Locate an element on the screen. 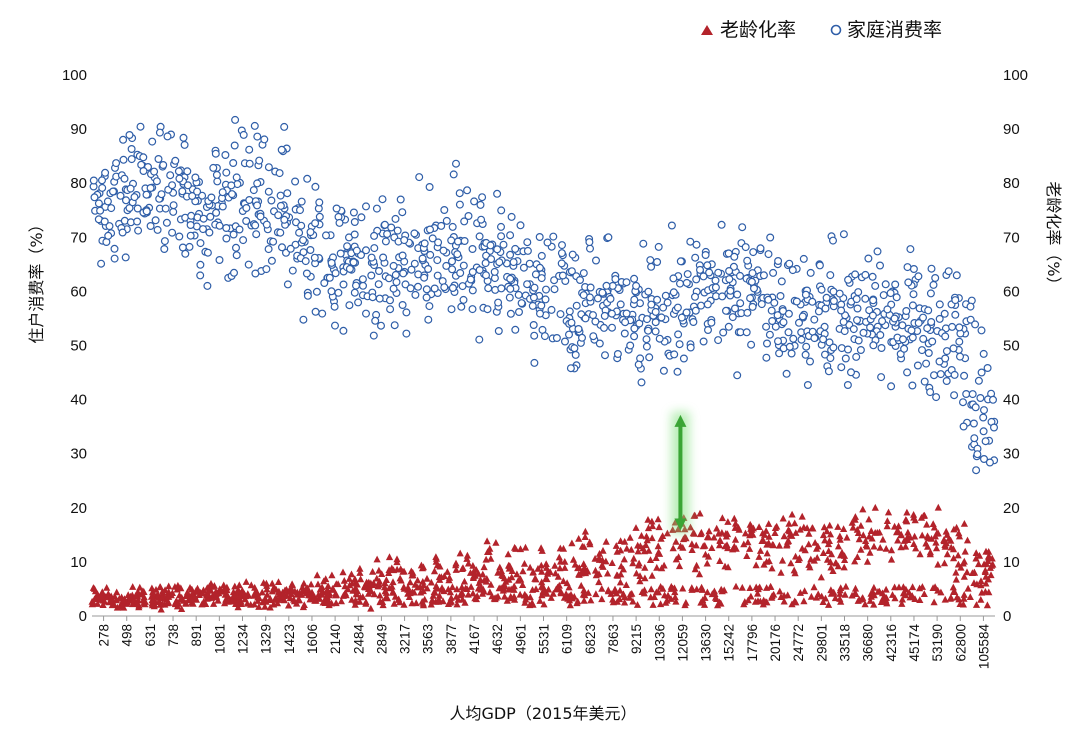 The height and width of the screenshot is (744, 1080). x-tick-label: 9215 is located at coordinates (636, 639).